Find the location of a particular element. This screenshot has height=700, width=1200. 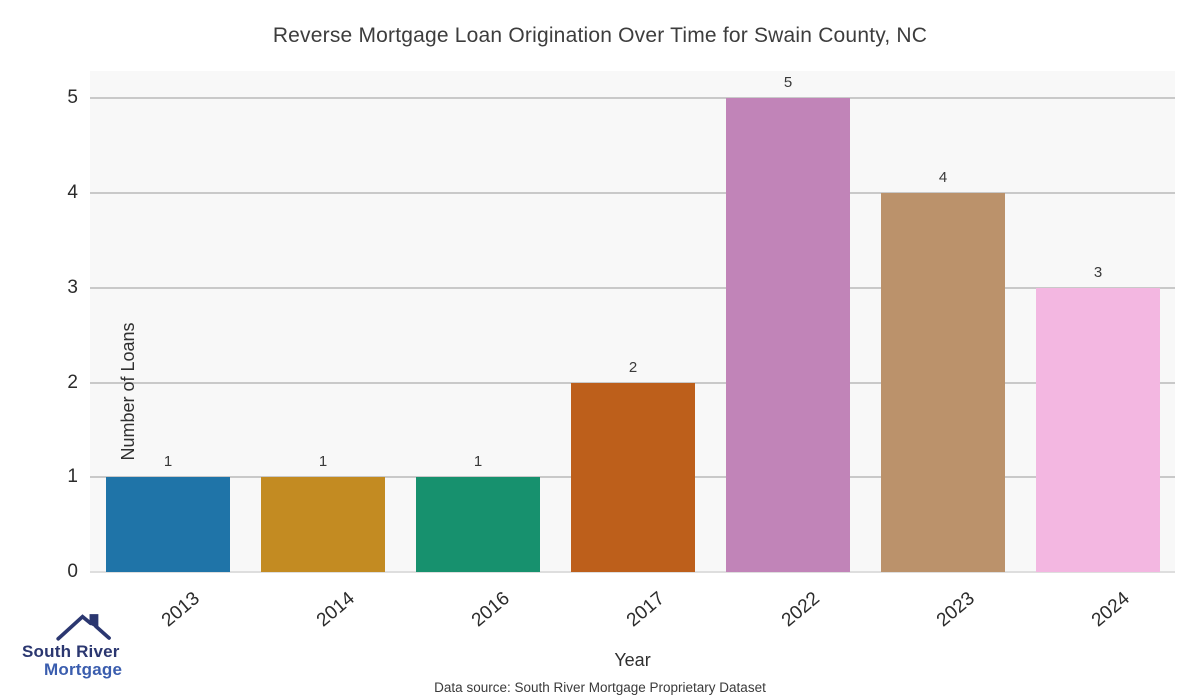

x-tick-2023: 2023 is located at coordinates (956, 610).